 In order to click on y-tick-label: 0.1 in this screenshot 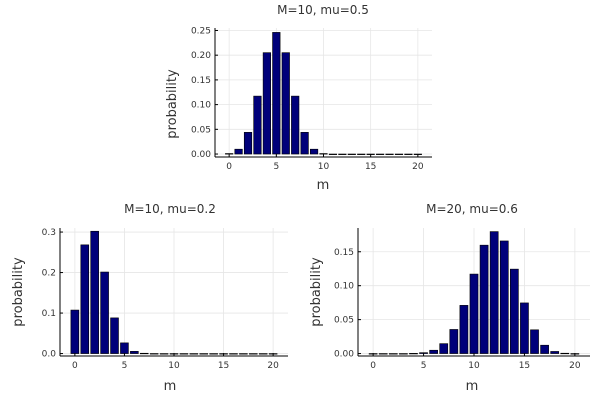, I will do `click(49, 314)`.